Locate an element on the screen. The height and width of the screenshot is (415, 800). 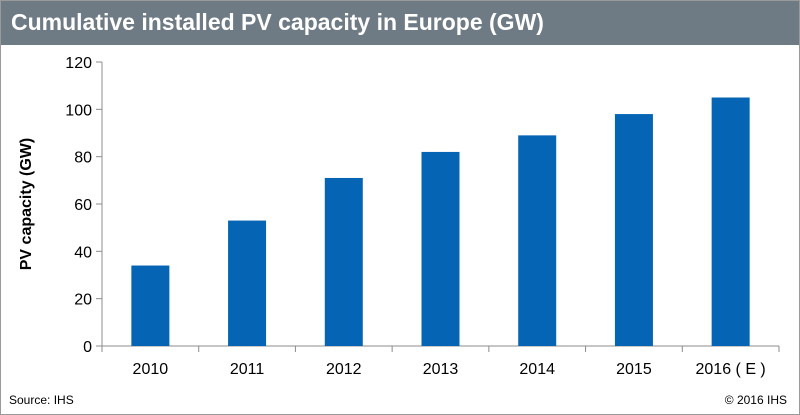
x-tick-label: 2015 is located at coordinates (634, 369).